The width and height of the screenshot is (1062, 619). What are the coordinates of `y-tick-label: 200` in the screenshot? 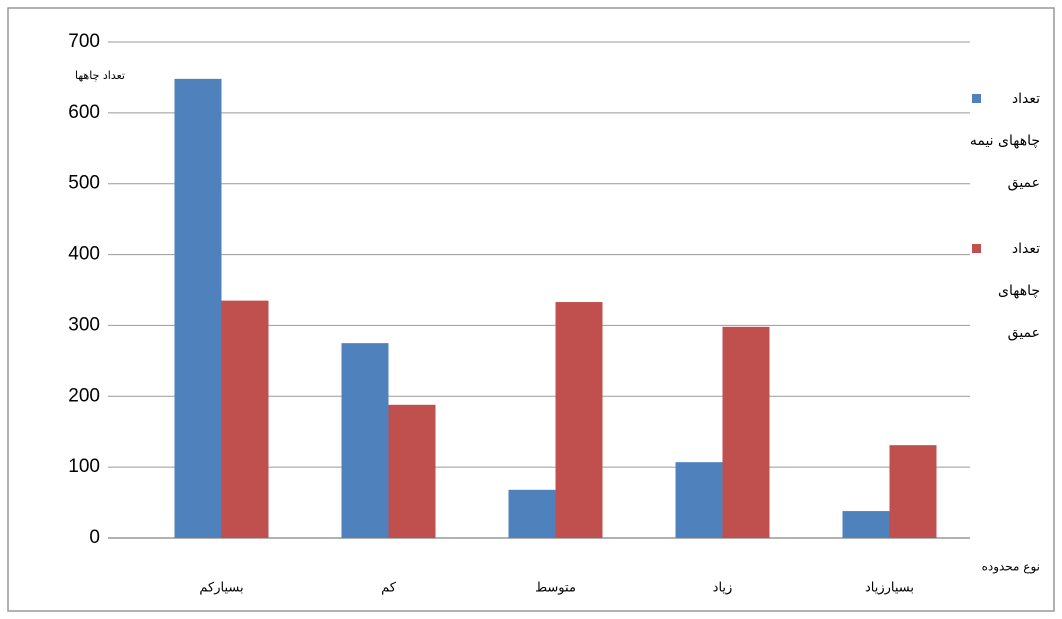 It's located at (84, 395).